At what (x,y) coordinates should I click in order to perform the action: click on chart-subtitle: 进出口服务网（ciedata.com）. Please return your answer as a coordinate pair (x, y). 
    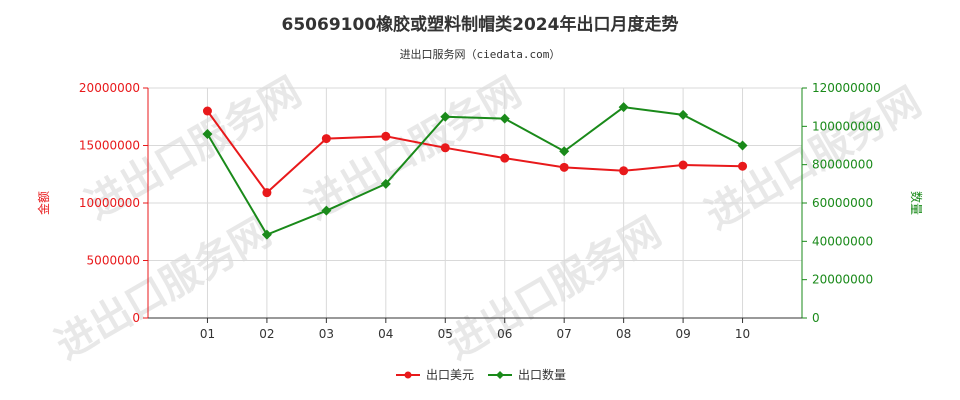
    Looking at the image, I should click on (480, 54).